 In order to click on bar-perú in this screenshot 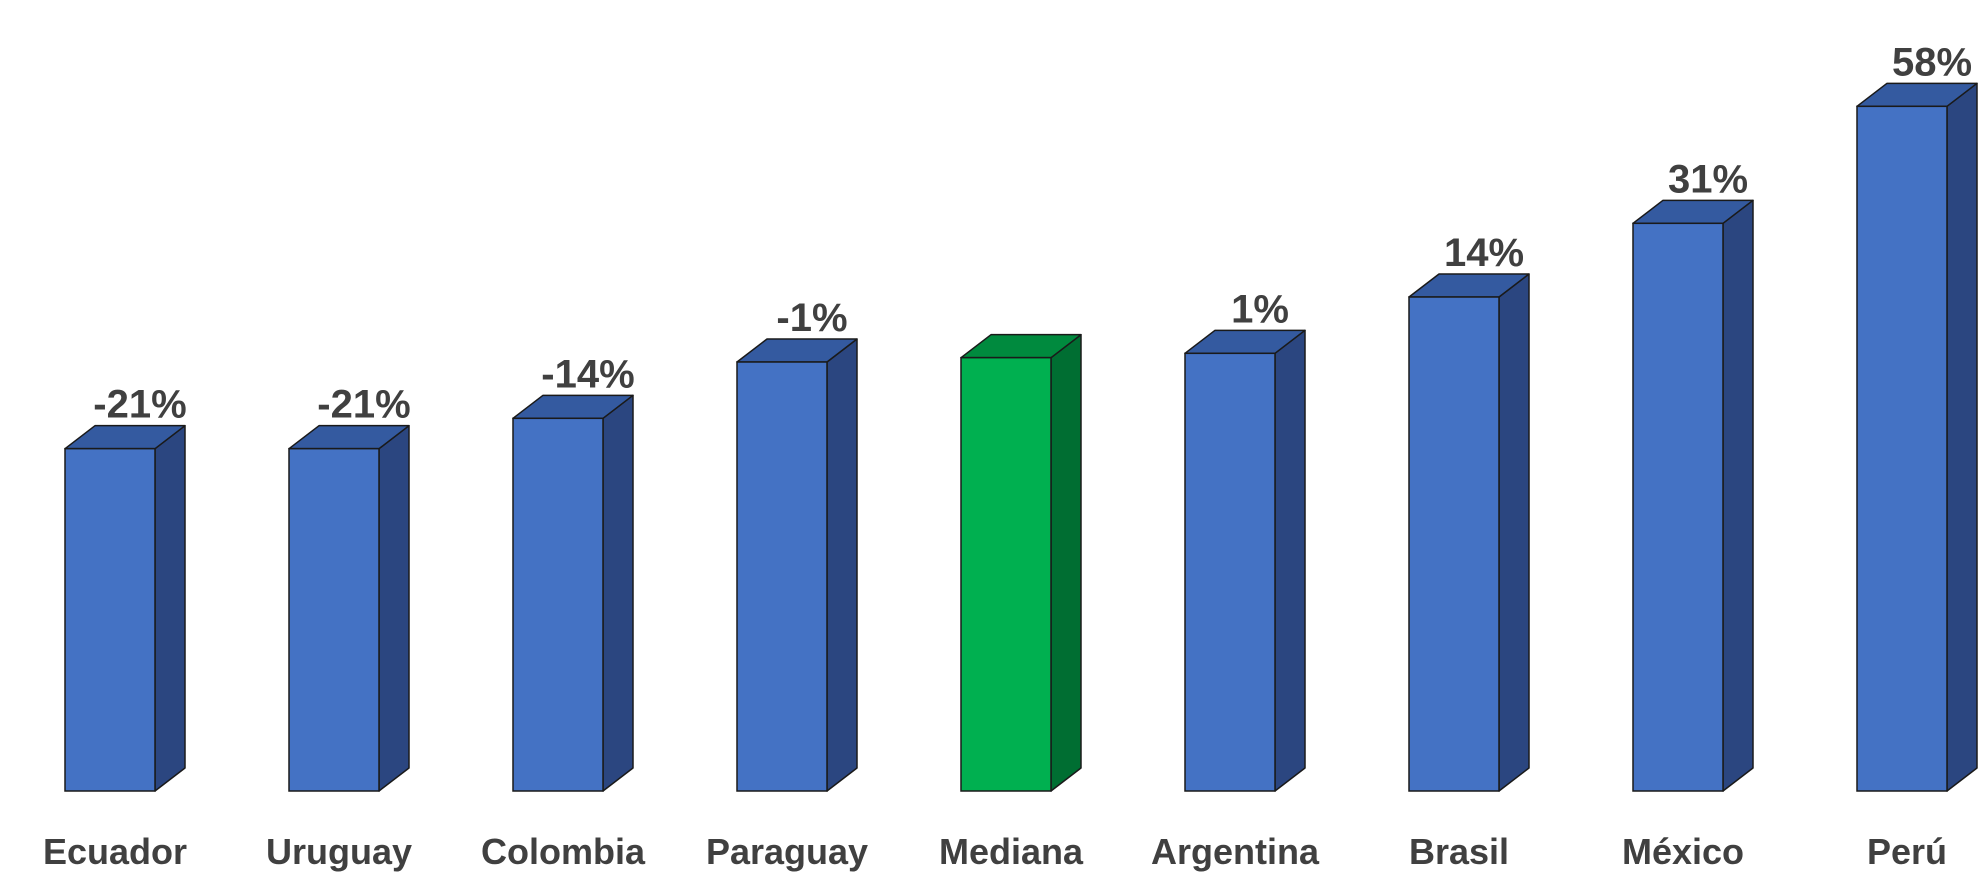, I will do `click(1917, 437)`.